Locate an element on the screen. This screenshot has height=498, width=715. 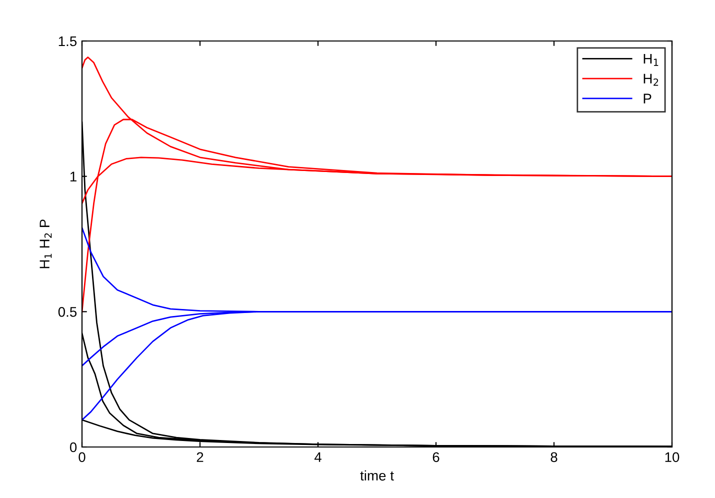
y-tick-label: 1 is located at coordinates (73, 177).